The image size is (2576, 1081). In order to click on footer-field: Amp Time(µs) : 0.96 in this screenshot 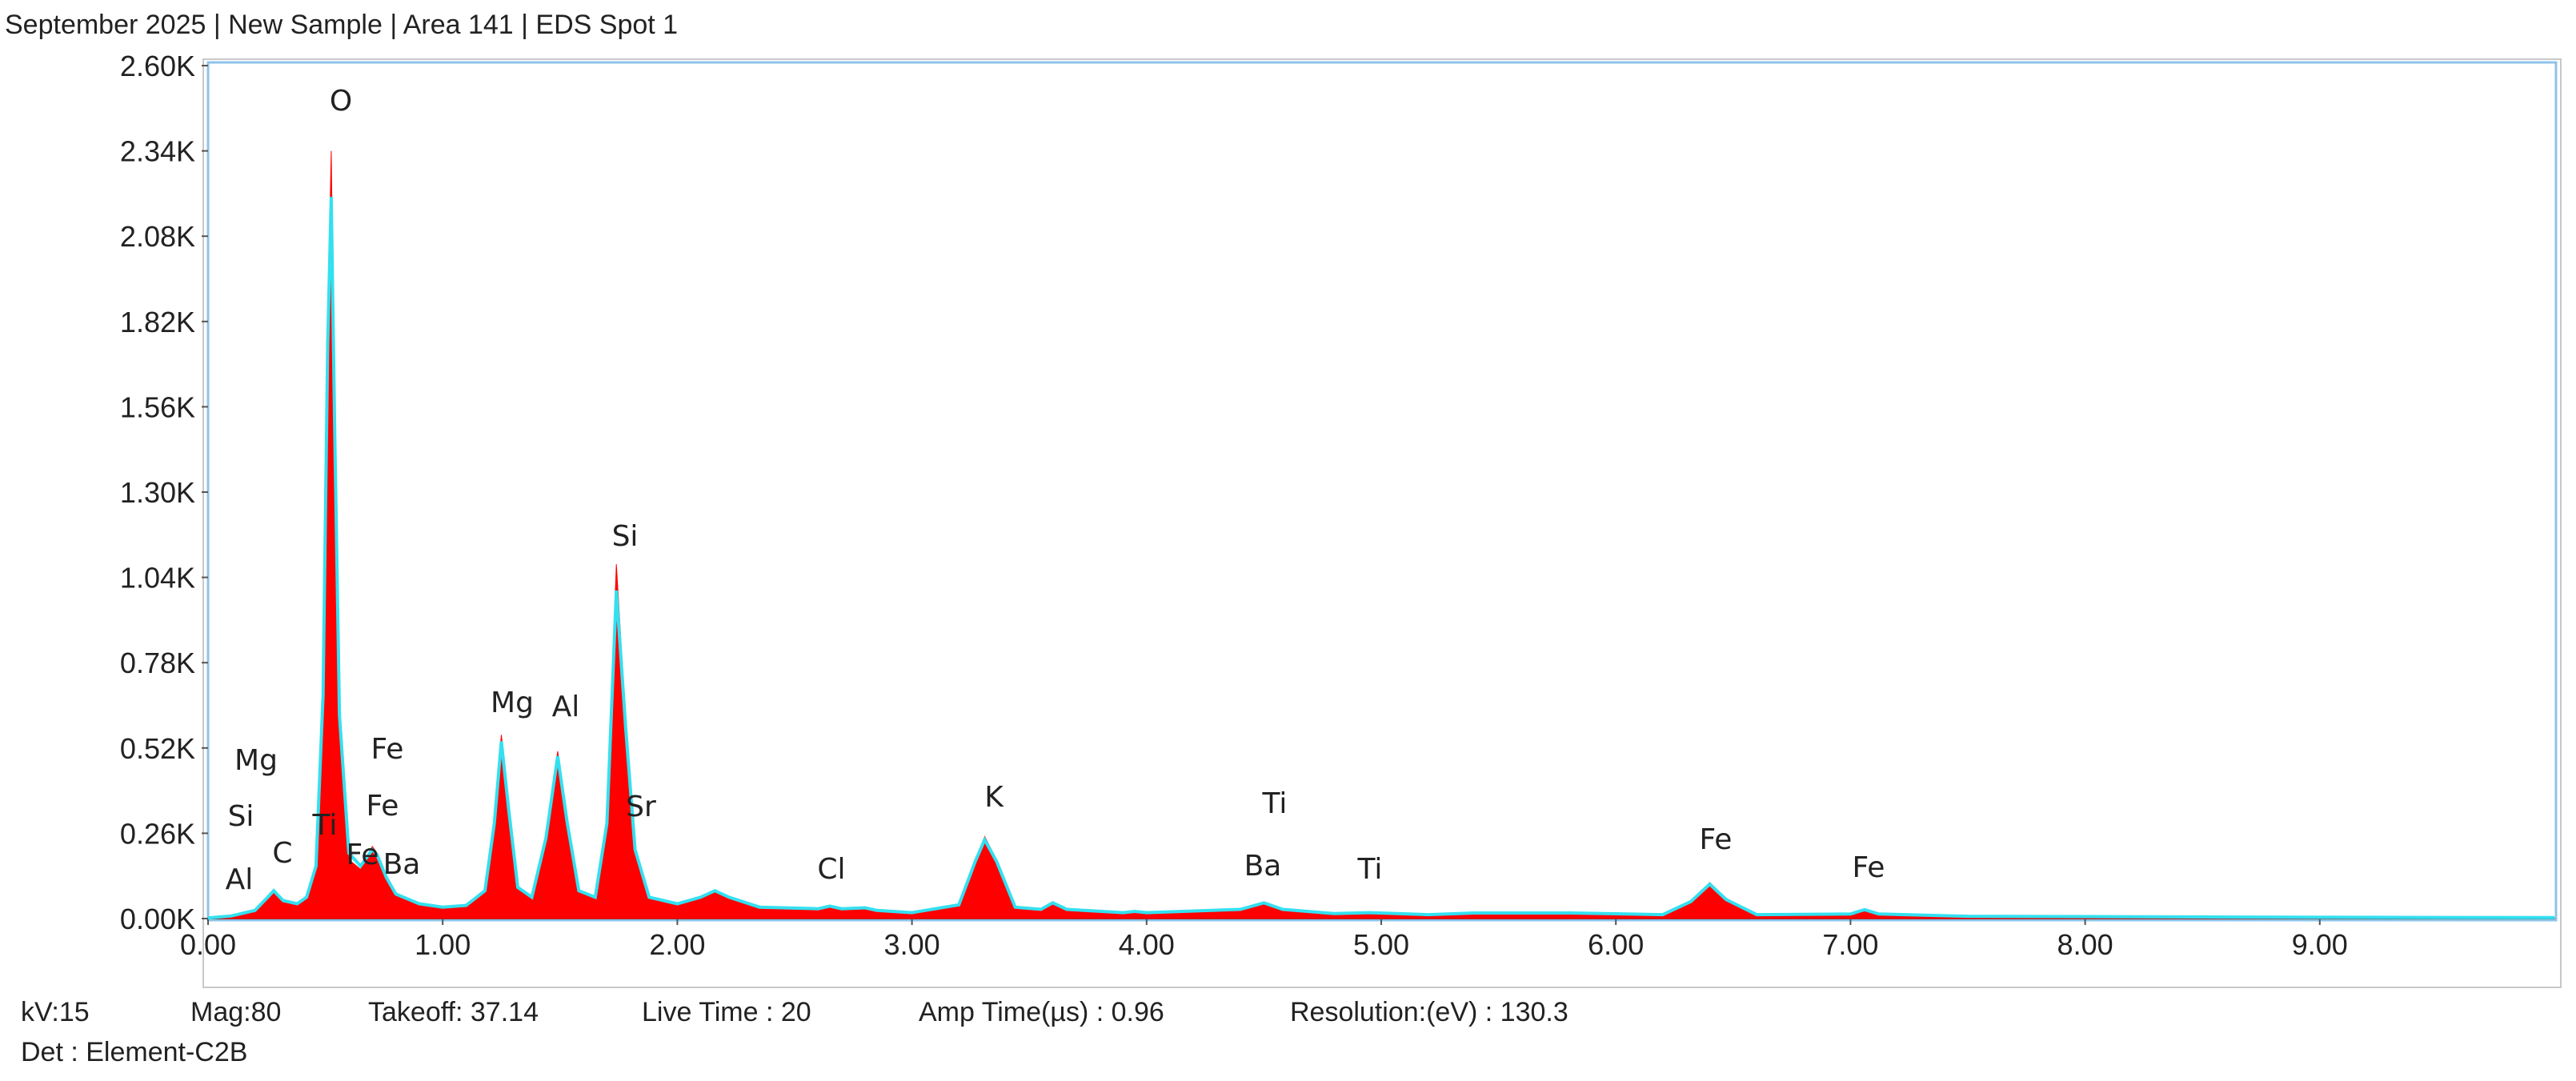, I will do `click(1041, 1012)`.